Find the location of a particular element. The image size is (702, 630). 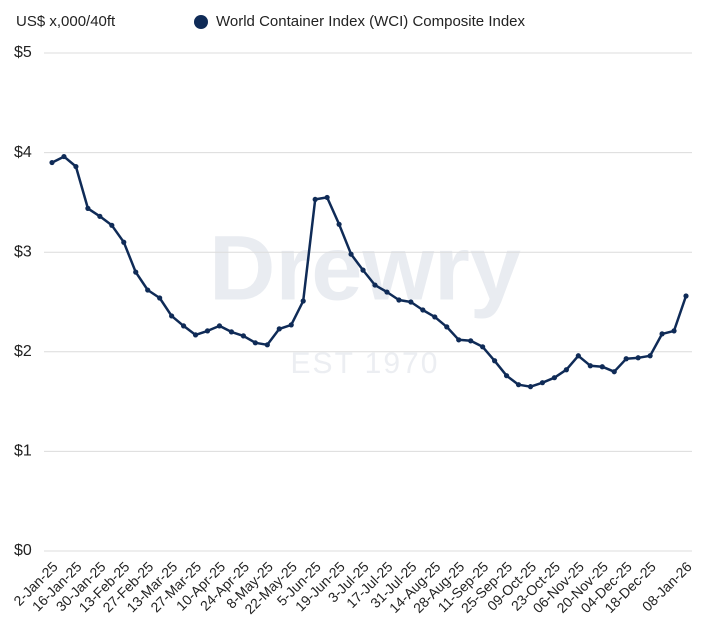

y-tick-label: $4 is located at coordinates (23, 152).